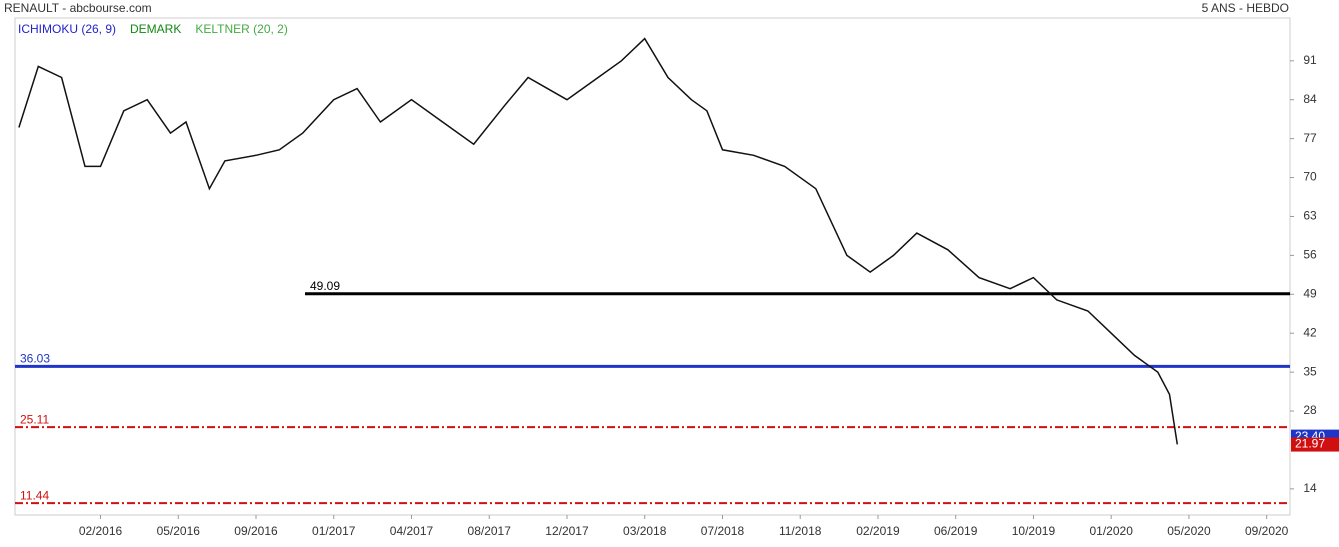 This screenshot has width=1339, height=547. Describe the element at coordinates (1310, 488) in the screenshot. I see `y-tick-label: 14` at that location.